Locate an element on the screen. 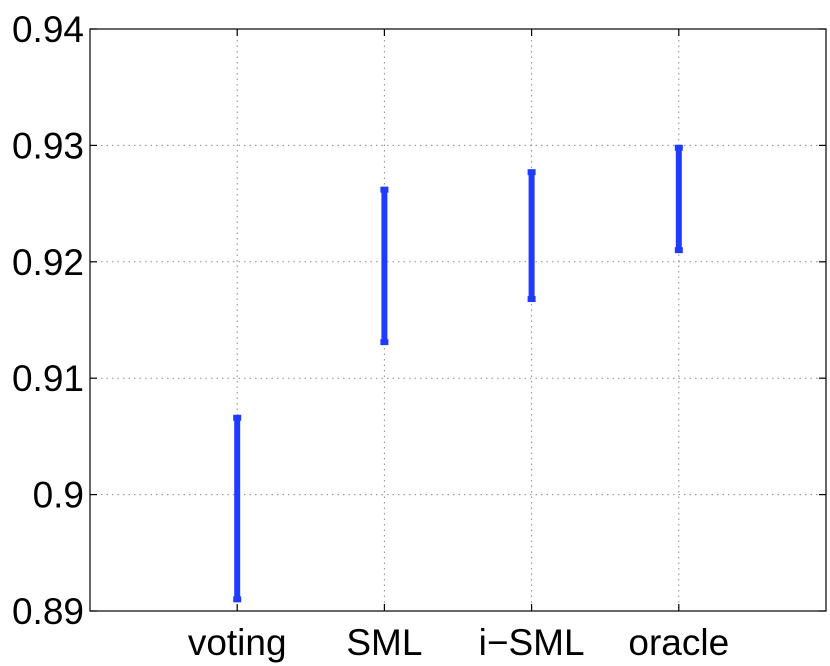 The width and height of the screenshot is (830, 666). y-tick-label: 0.89 is located at coordinates (48, 611).